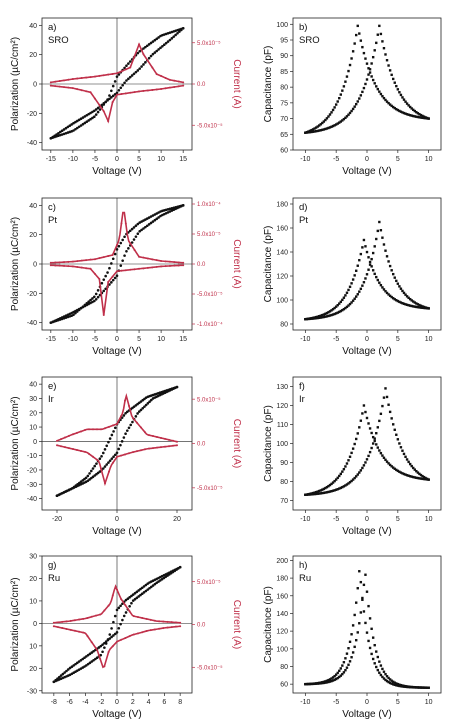 The height and width of the screenshot is (719, 474). I want to click on y-tick-label: 80, so click(284, 667).